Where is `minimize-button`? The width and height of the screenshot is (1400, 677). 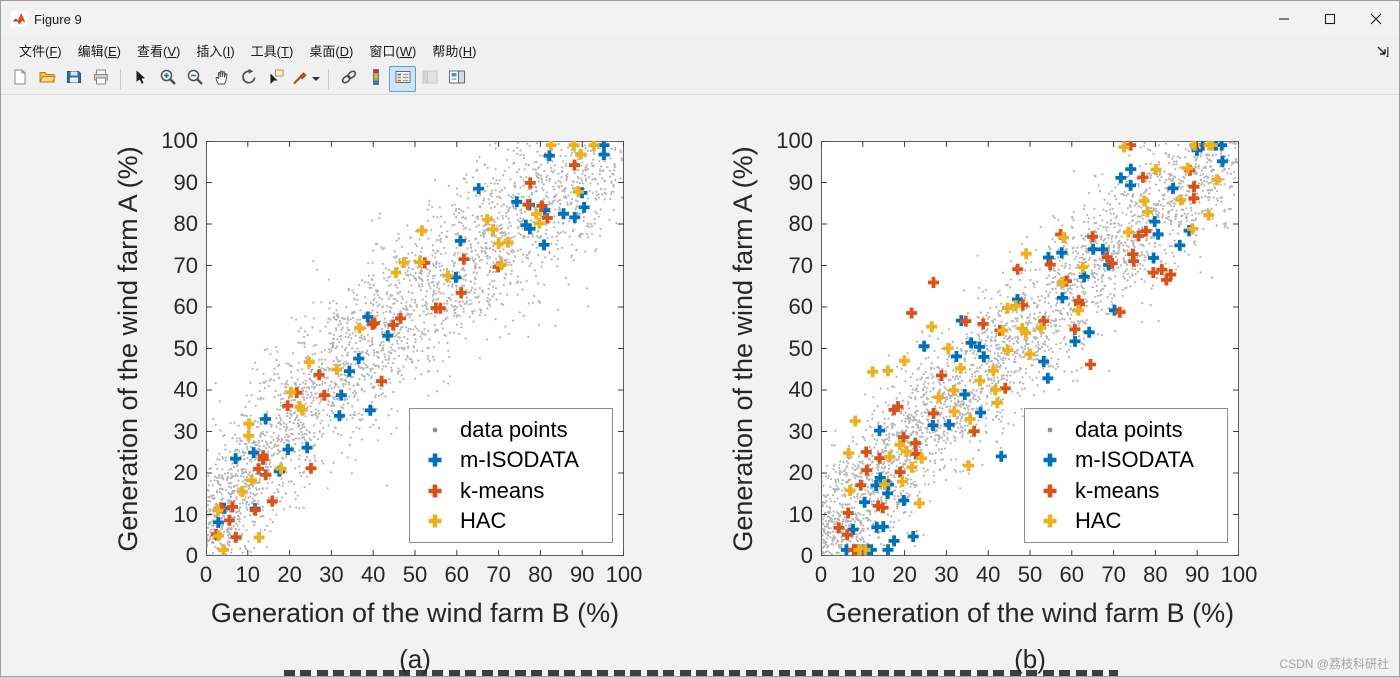
minimize-button is located at coordinates (1284, 19).